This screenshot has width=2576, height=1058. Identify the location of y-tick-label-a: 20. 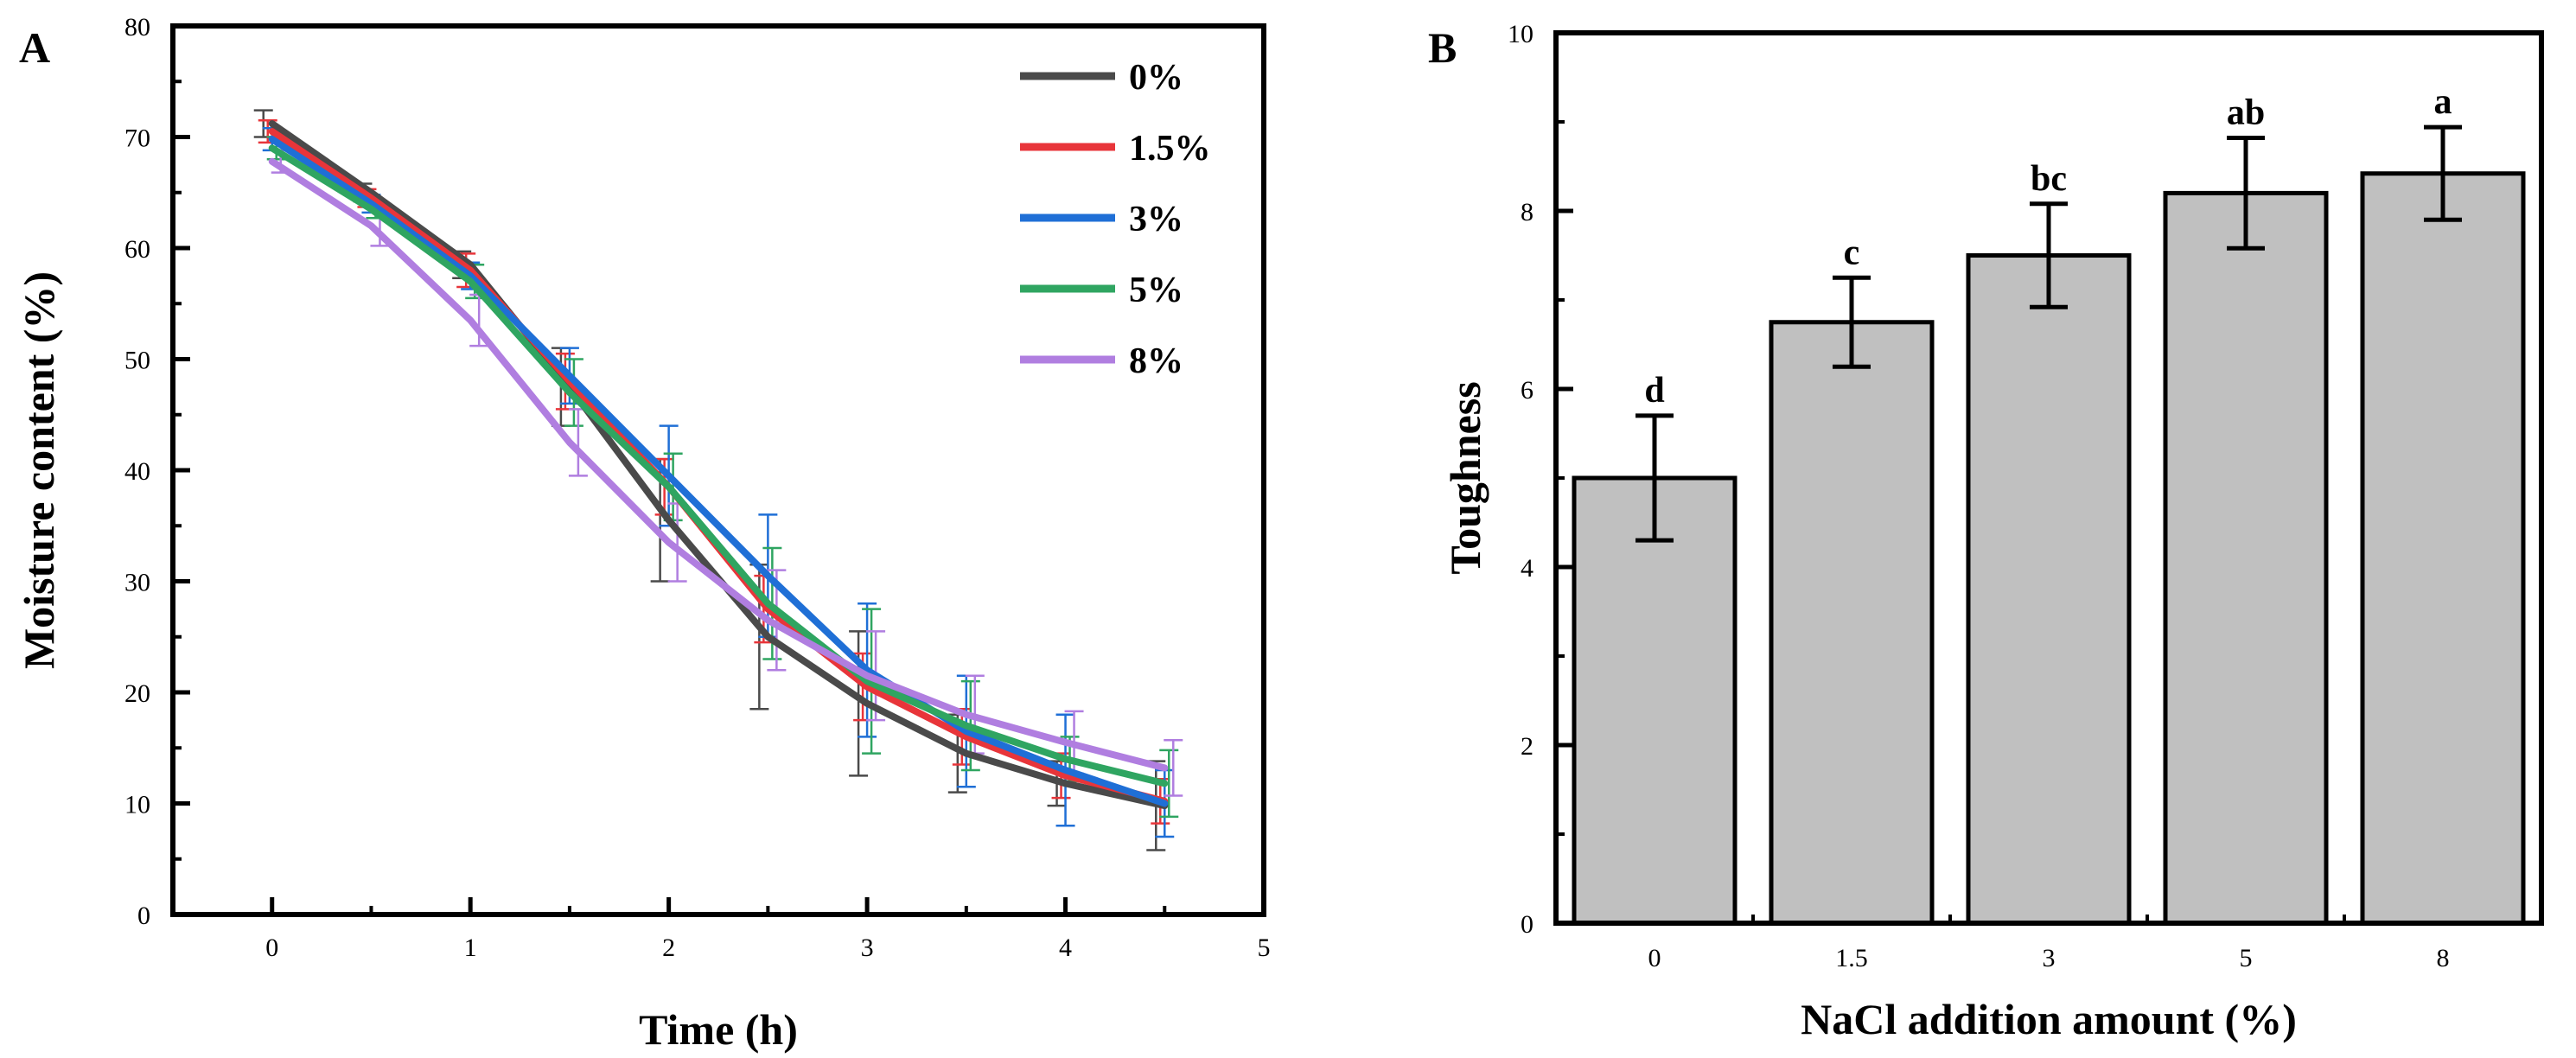
(137, 693).